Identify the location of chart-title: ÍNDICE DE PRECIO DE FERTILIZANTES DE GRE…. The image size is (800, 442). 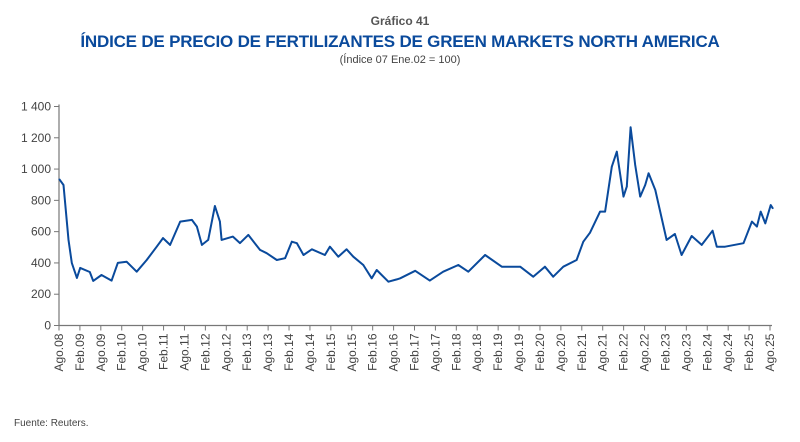
(400, 41).